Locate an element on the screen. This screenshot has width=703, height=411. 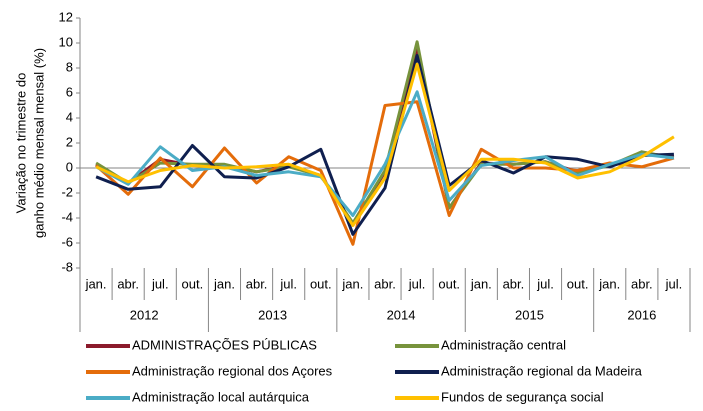
x-group-label: 2012 is located at coordinates (144, 314).